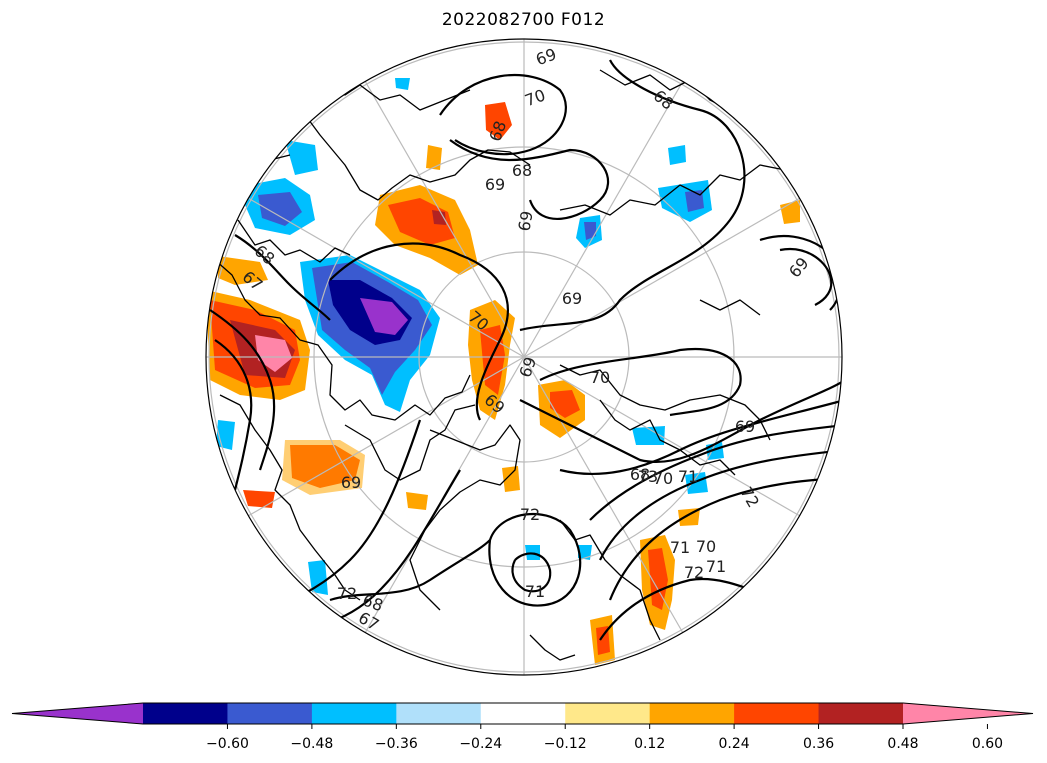 This screenshot has height=763, width=1047. I want to click on colorbar-tick-label: −0.48, so click(311, 744).